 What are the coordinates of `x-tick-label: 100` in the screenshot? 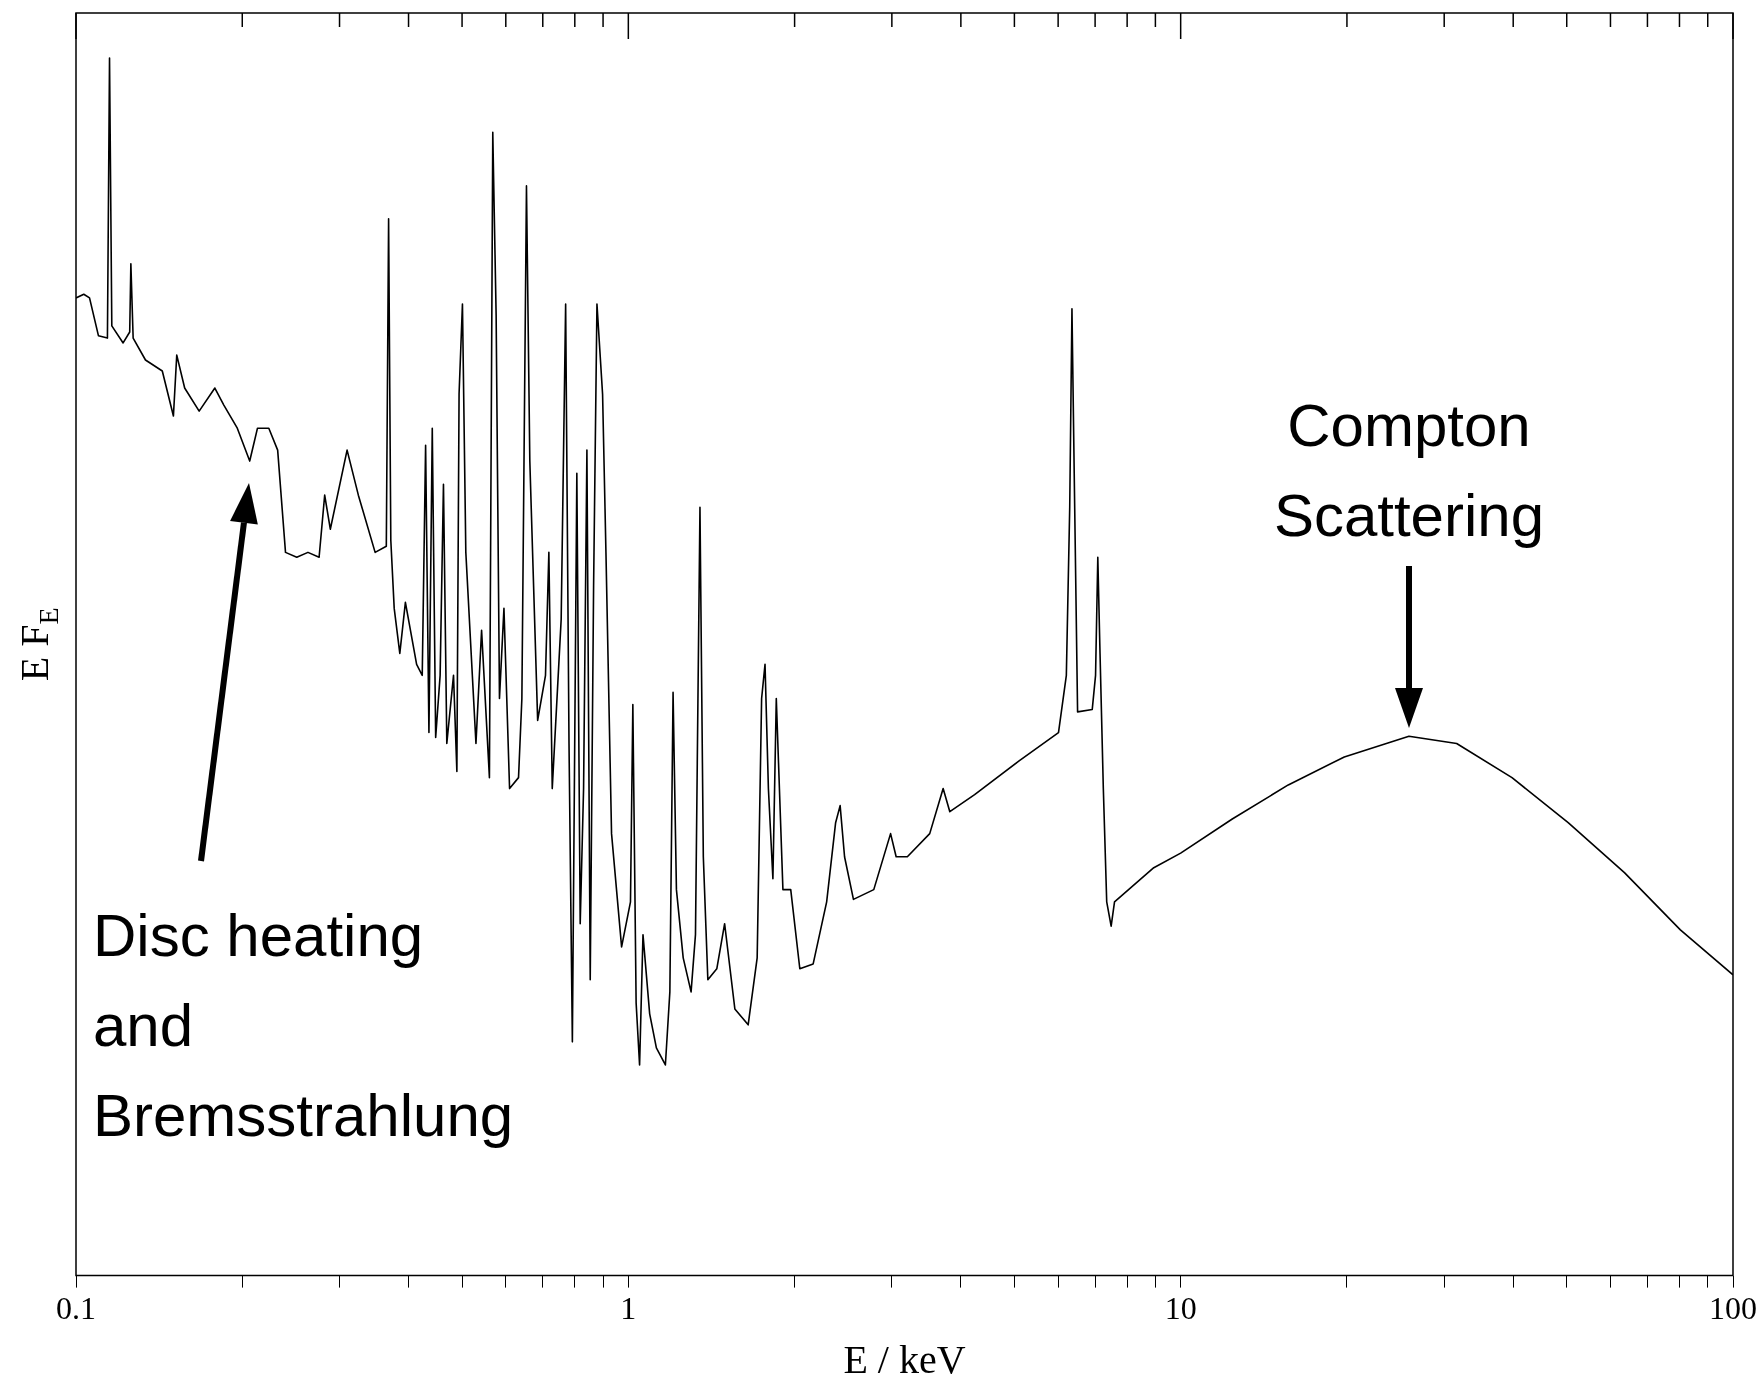 It's located at (1733, 1308).